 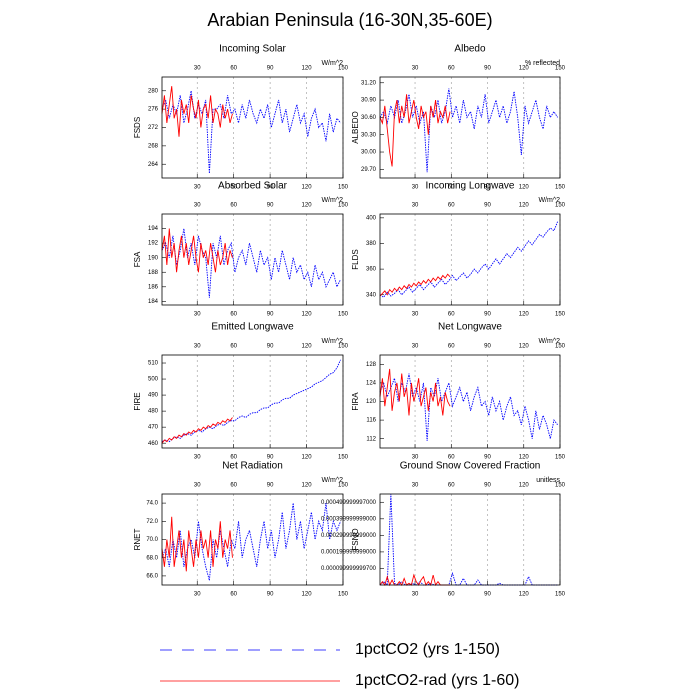 I want to click on y-axis-label: RNET, so click(x=137, y=540).